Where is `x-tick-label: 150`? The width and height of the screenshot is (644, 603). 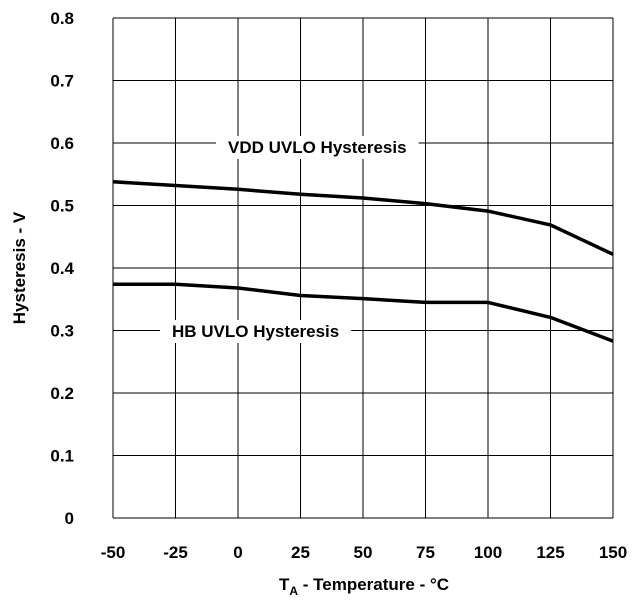
x-tick-label: 150 is located at coordinates (613, 552).